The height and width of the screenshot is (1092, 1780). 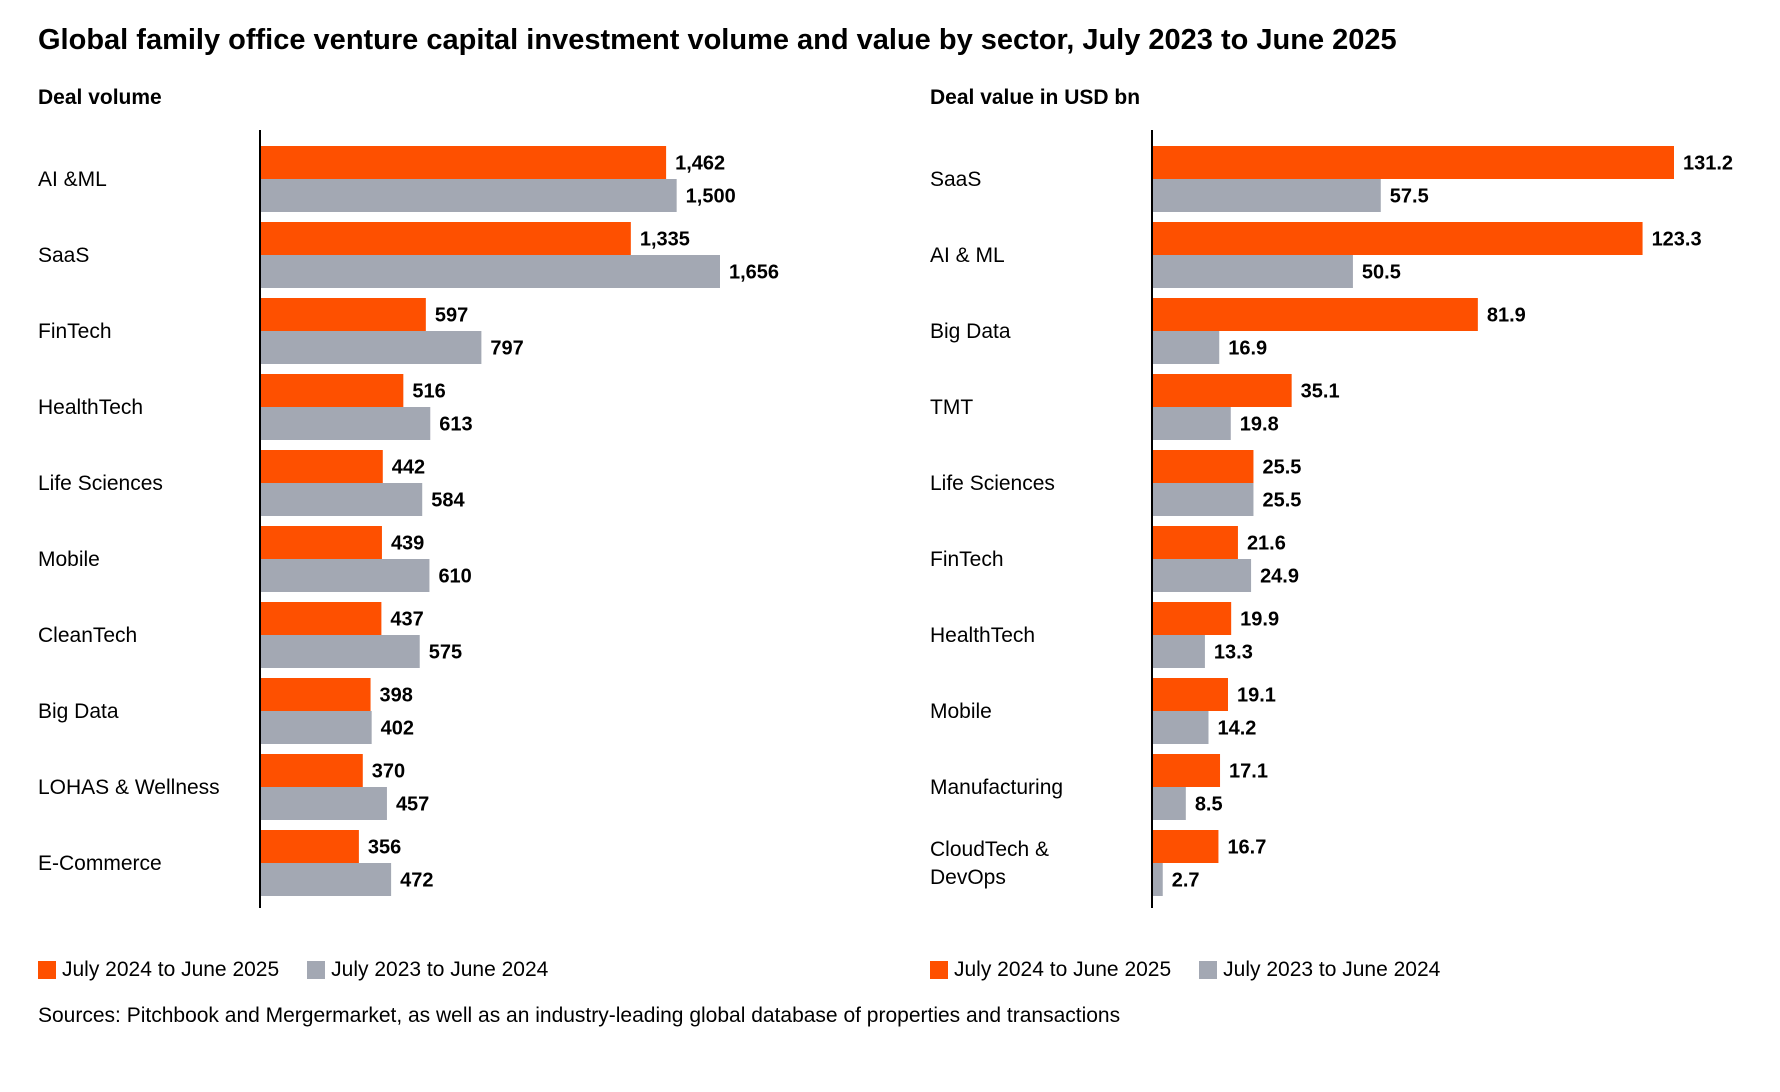 I want to click on value-label: 575, so click(x=445, y=653).